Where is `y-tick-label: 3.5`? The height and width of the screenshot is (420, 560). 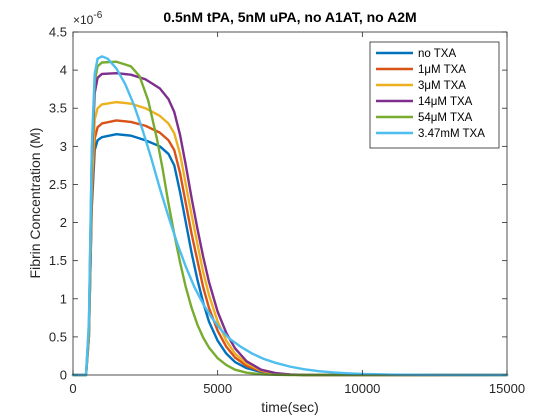 y-tick-label: 3.5 is located at coordinates (58, 108).